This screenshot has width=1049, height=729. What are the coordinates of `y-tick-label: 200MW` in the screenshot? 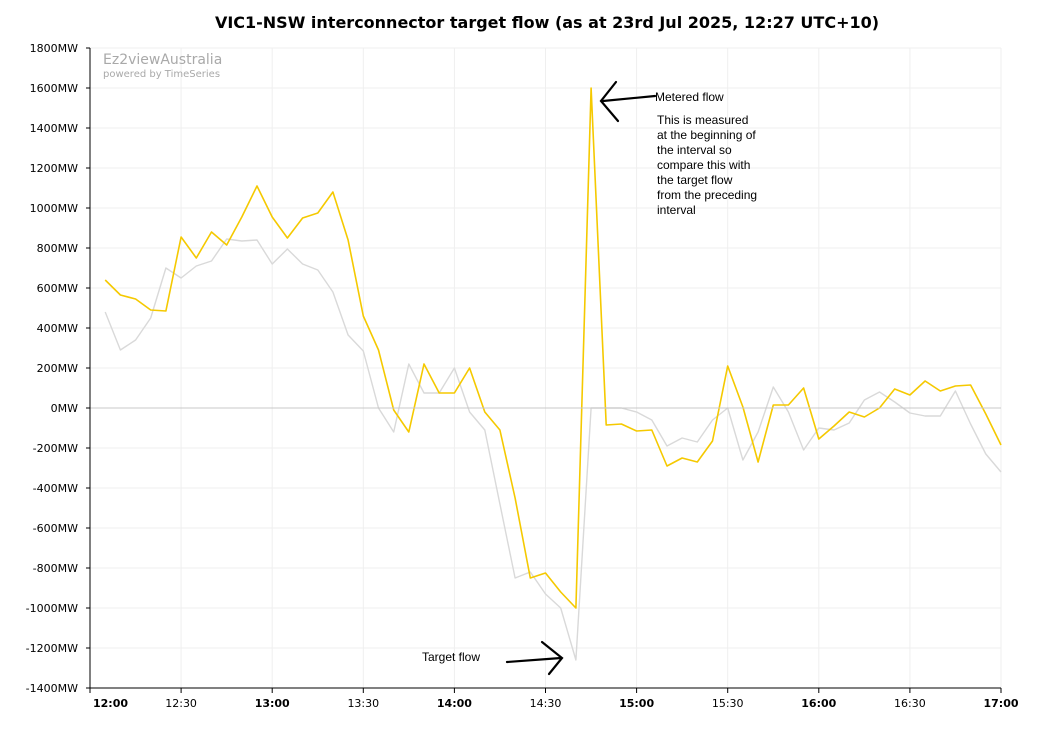 It's located at (57, 368).